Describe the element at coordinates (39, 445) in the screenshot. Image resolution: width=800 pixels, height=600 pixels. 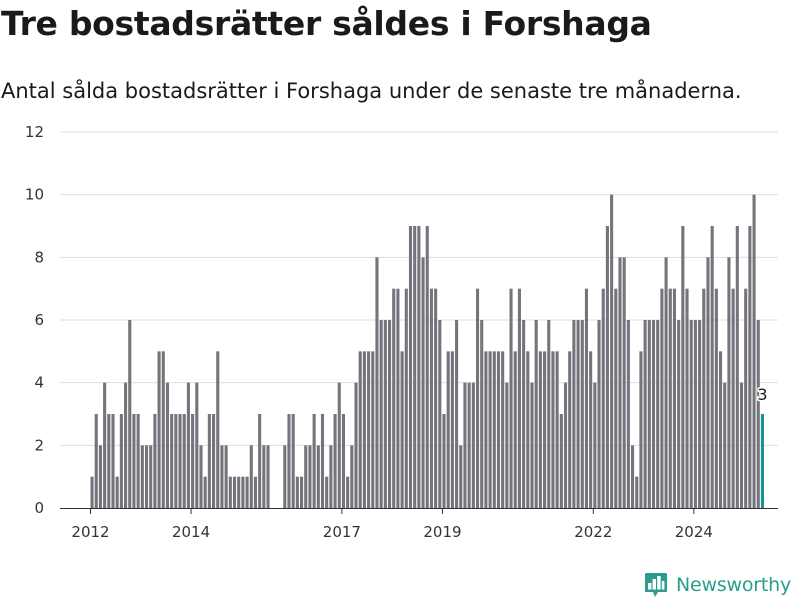
I see `y-tick-label: 2` at that location.